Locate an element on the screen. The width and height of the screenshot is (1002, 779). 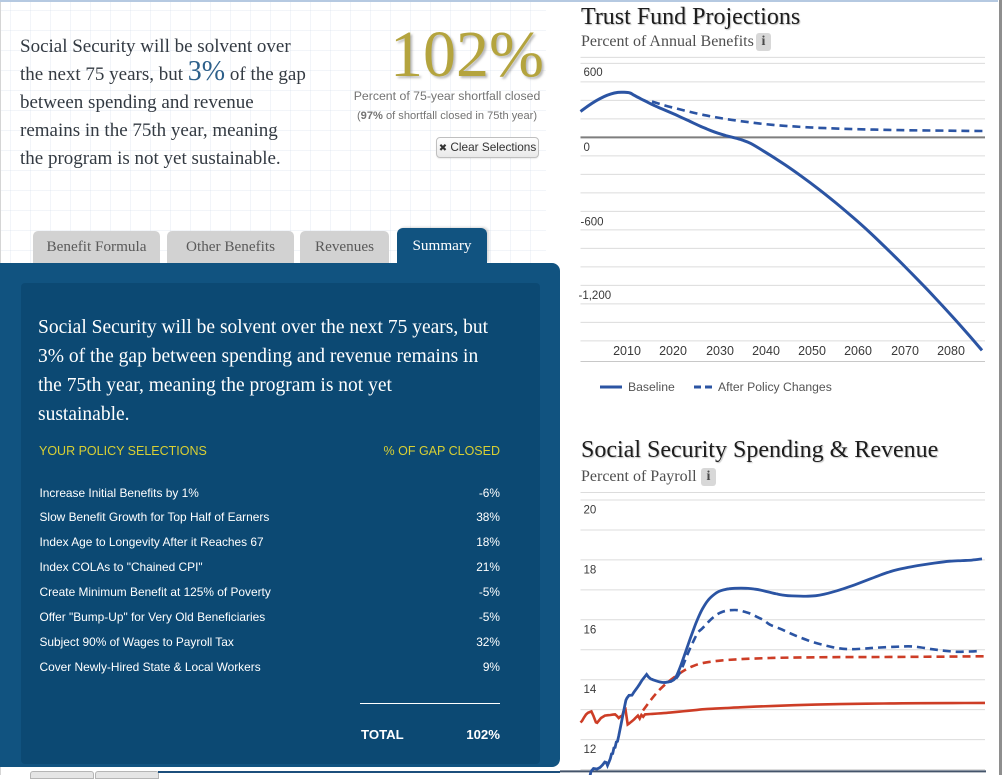
svg-text: 2010 is located at coordinates (627, 351).